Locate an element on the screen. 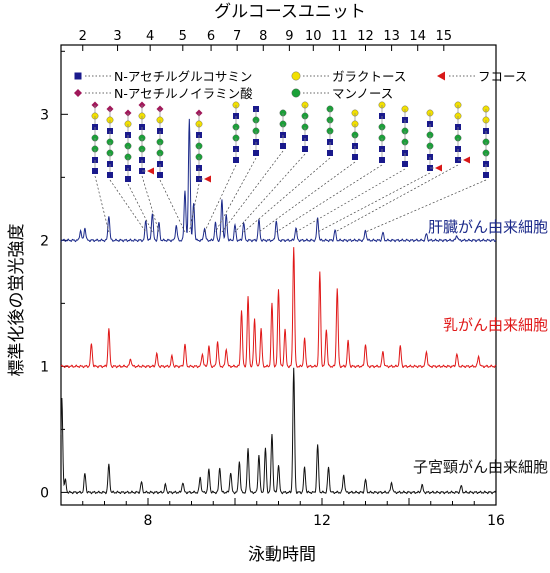  y-tick-label: 2 is located at coordinates (44, 241).